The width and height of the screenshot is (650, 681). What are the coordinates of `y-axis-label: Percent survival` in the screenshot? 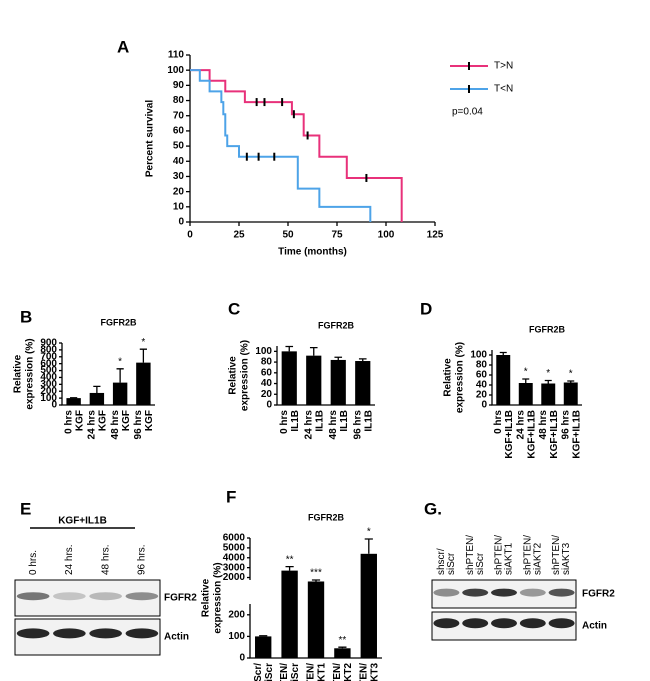 It's located at (150, 138).